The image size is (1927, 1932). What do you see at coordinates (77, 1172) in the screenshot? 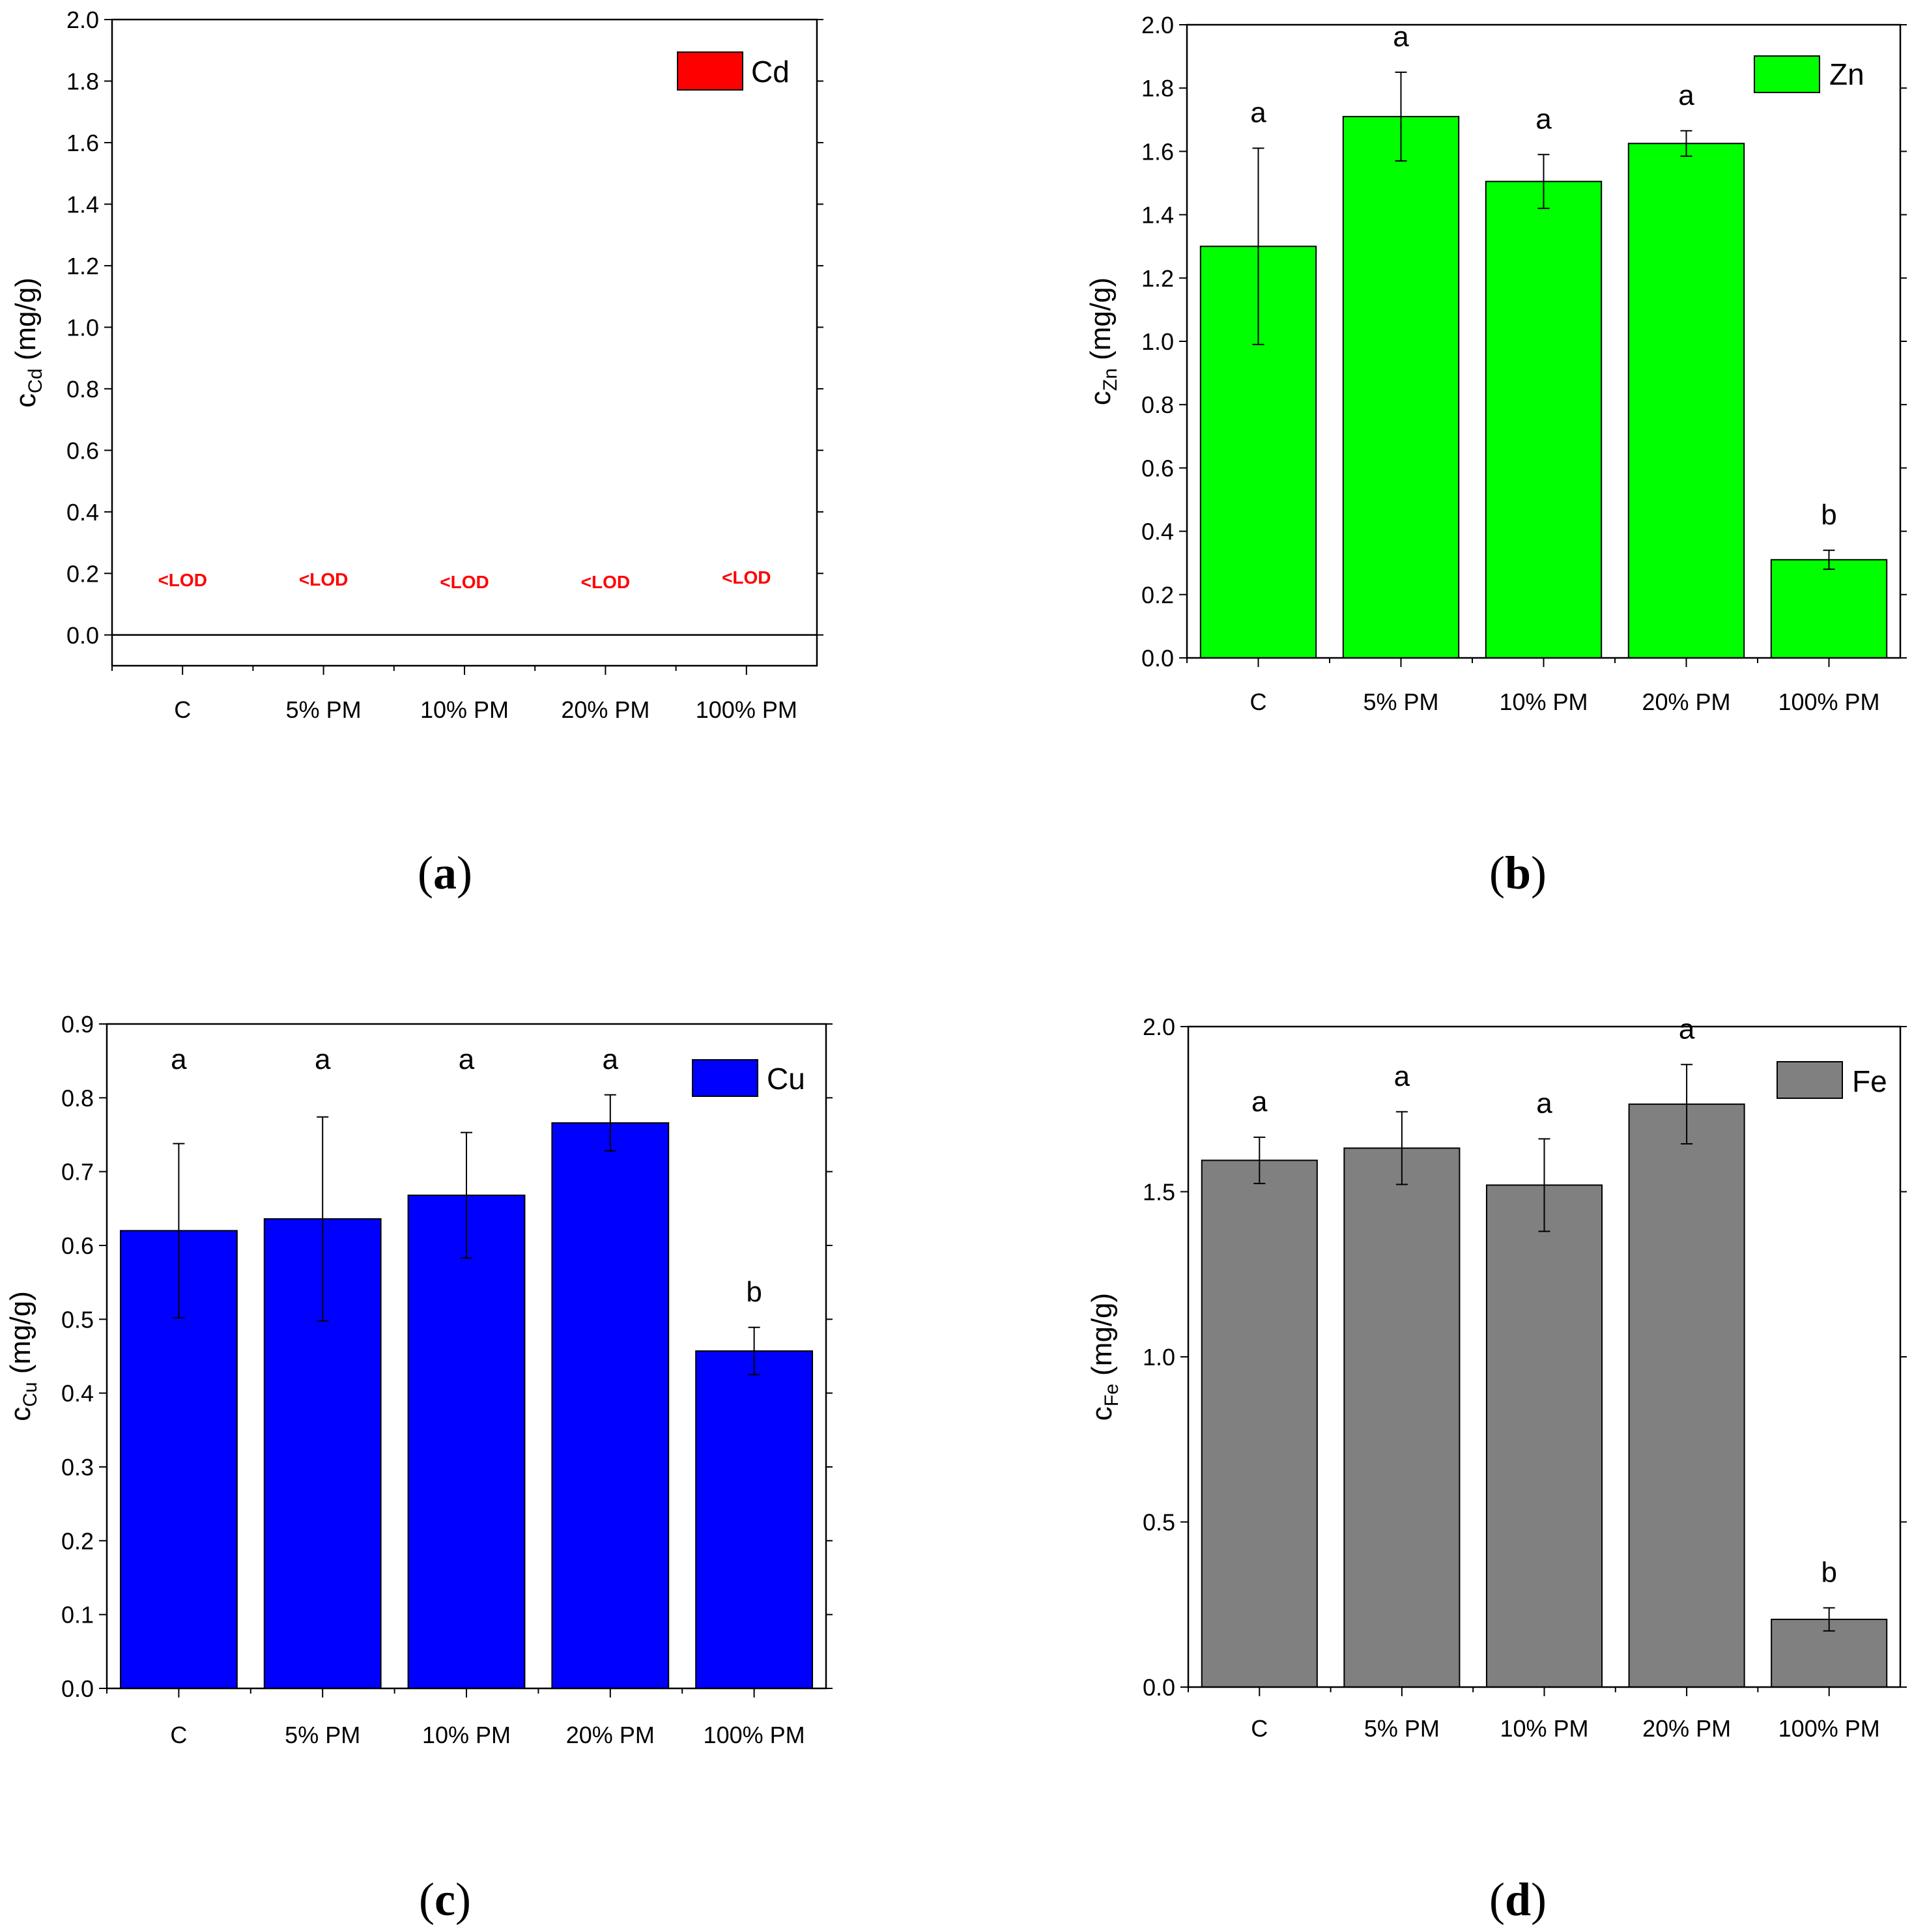
I see `y-tick-label: 0.7` at bounding box center [77, 1172].